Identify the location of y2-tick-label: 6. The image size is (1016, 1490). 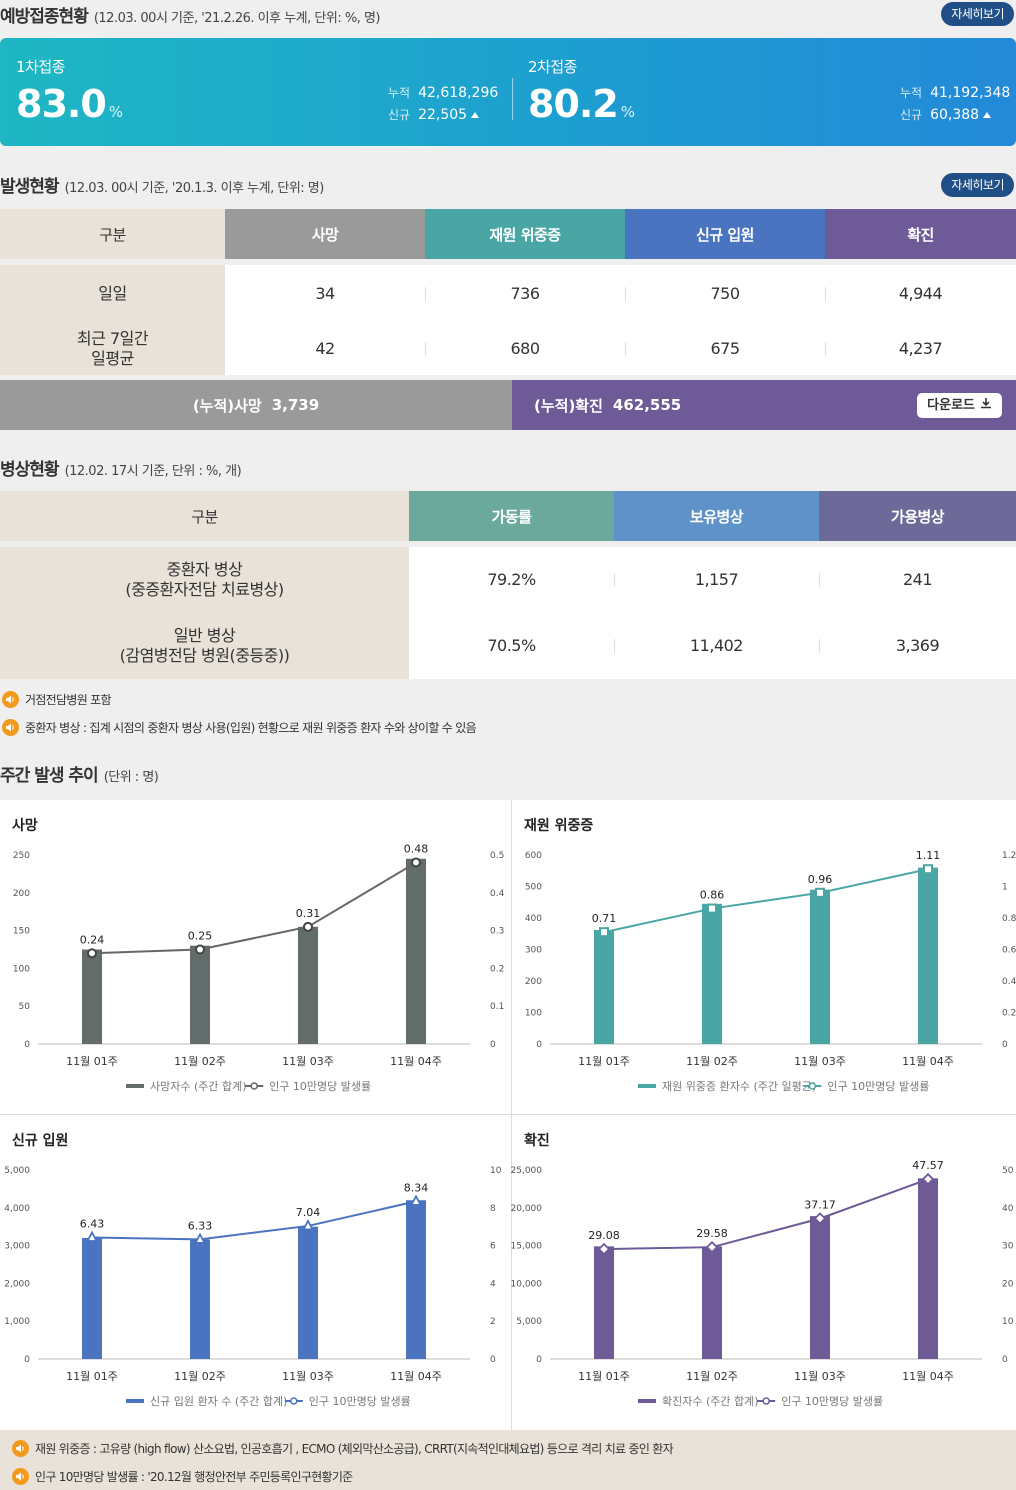
(493, 1247).